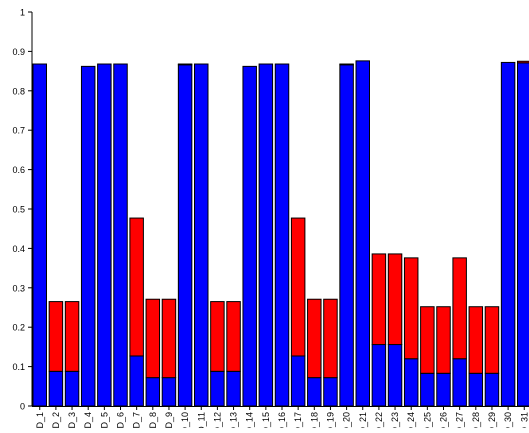 This screenshot has height=433, width=529. What do you see at coordinates (137, 420) in the screenshot?
I see `x-tick-label: D_7` at bounding box center [137, 420].